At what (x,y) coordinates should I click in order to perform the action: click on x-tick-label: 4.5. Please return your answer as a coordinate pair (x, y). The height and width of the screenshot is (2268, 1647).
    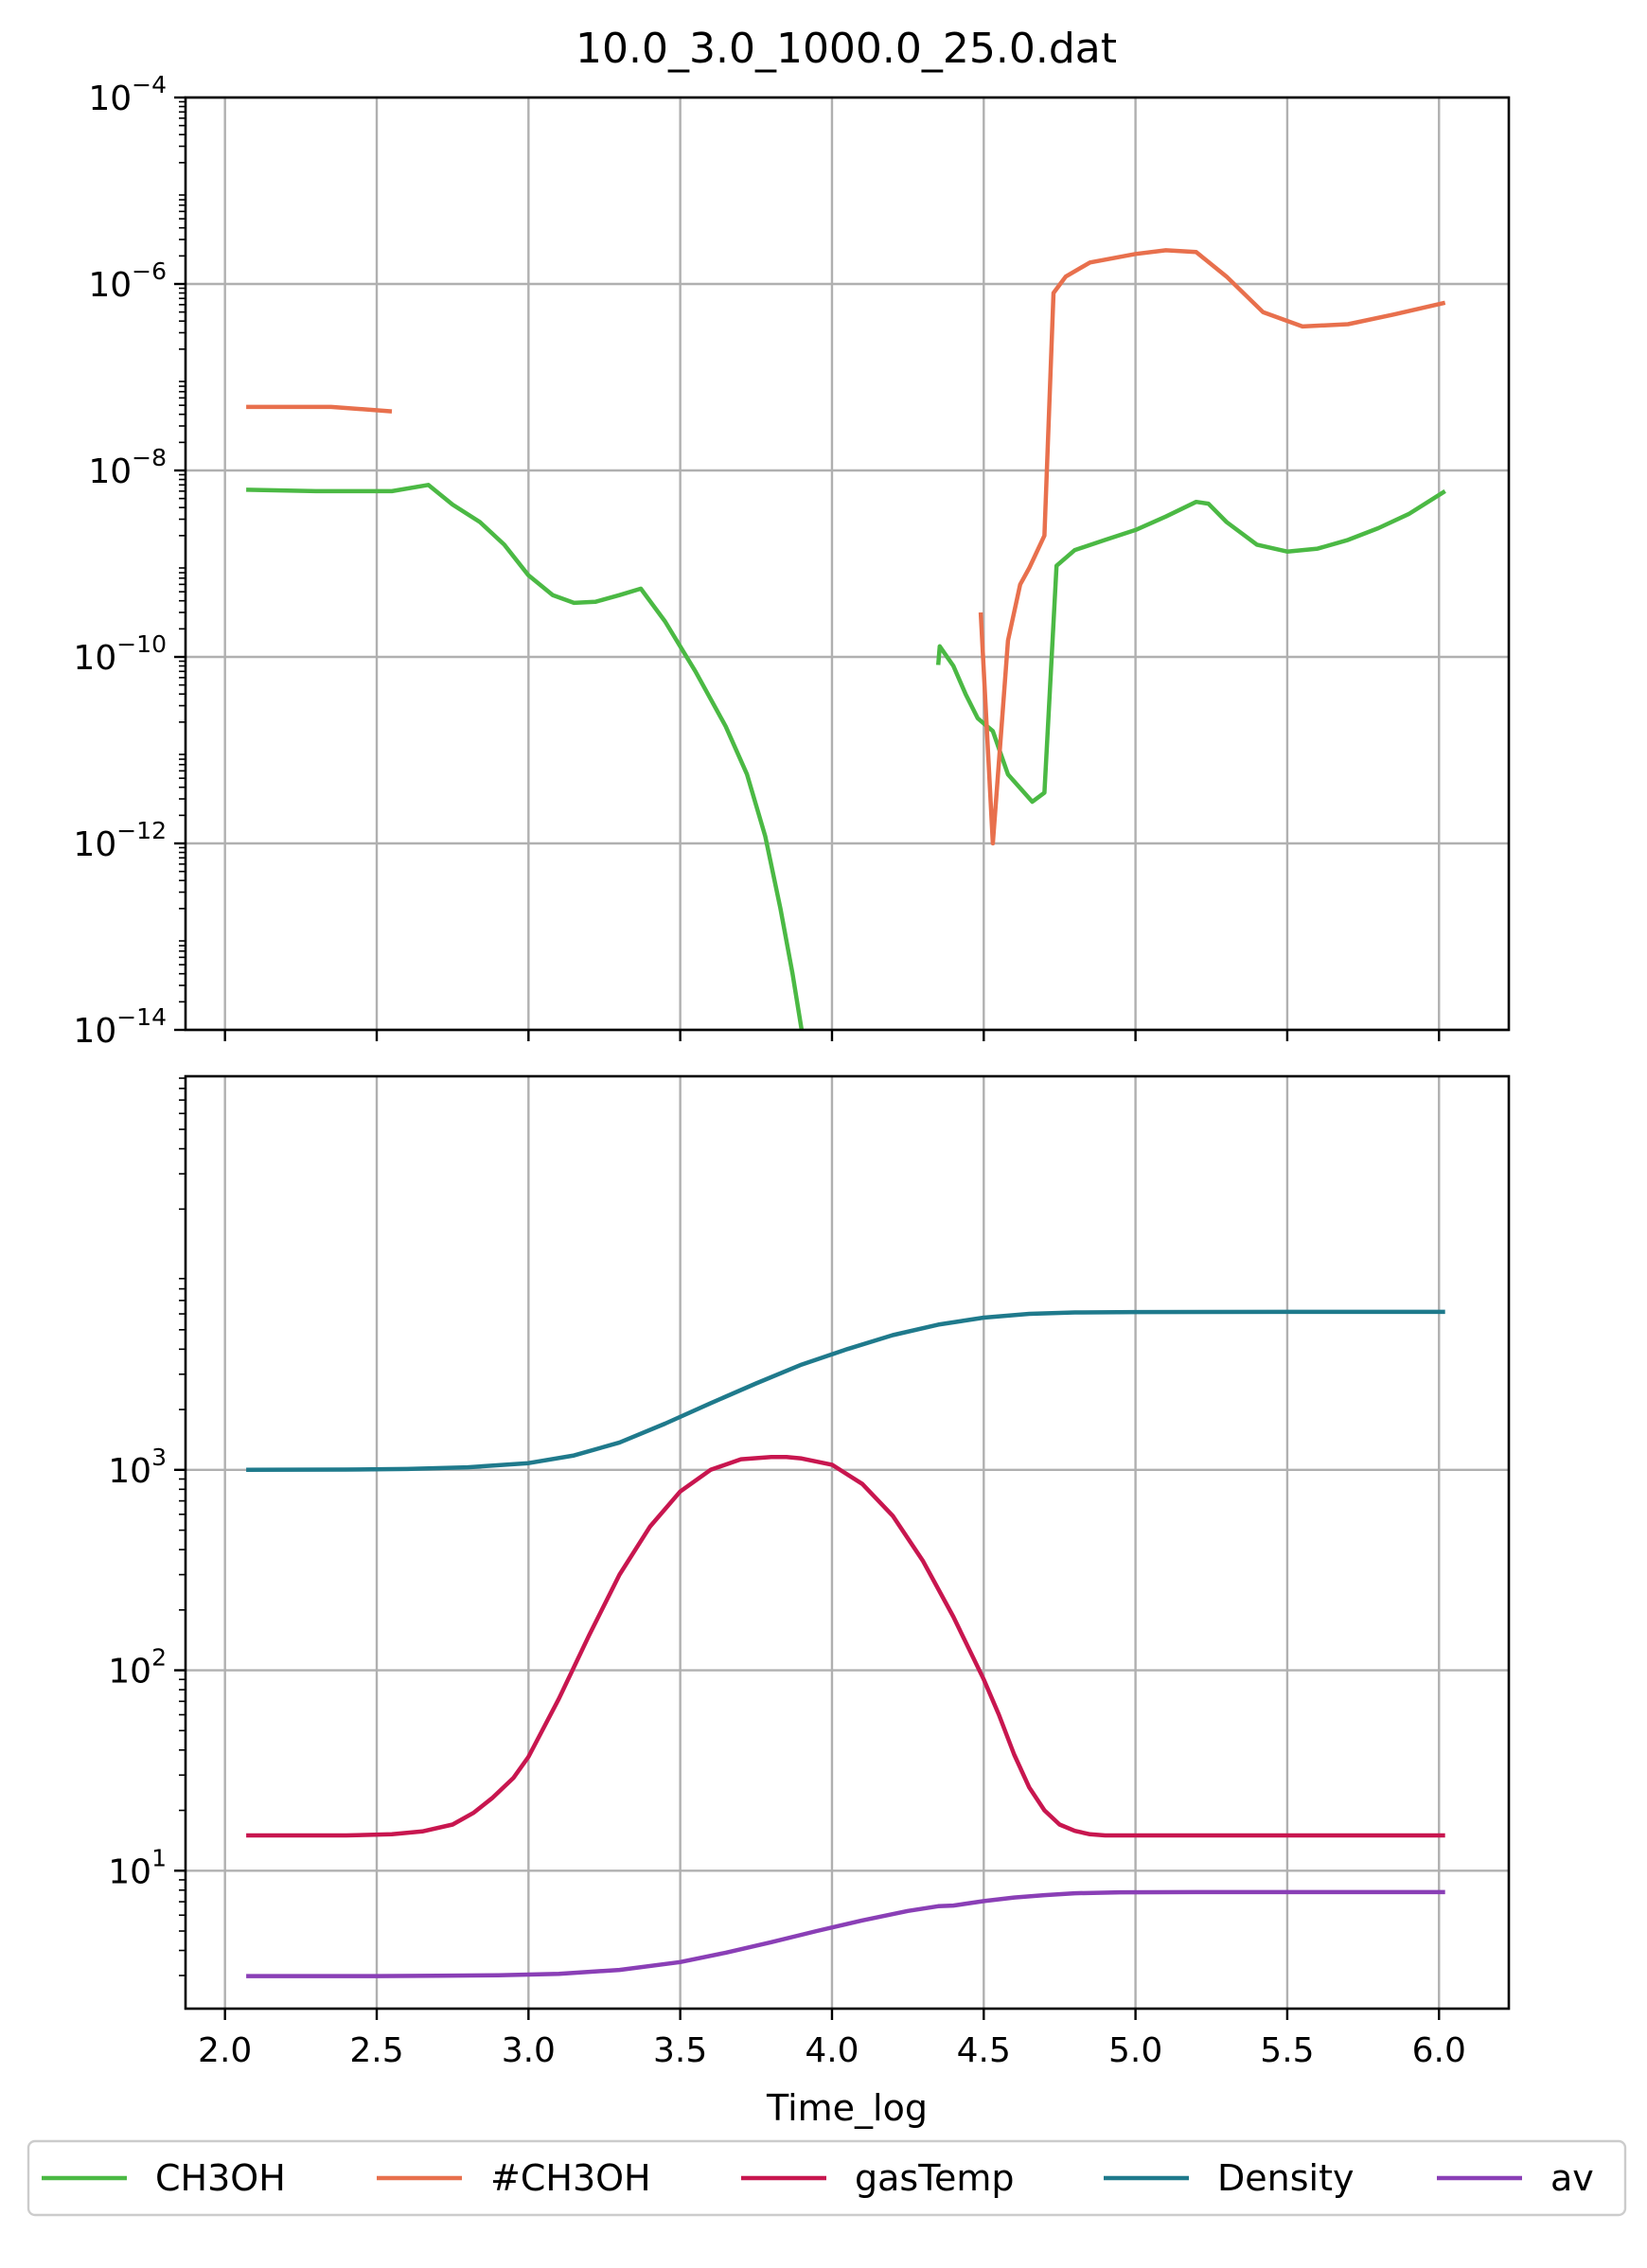
    Looking at the image, I should click on (984, 2050).